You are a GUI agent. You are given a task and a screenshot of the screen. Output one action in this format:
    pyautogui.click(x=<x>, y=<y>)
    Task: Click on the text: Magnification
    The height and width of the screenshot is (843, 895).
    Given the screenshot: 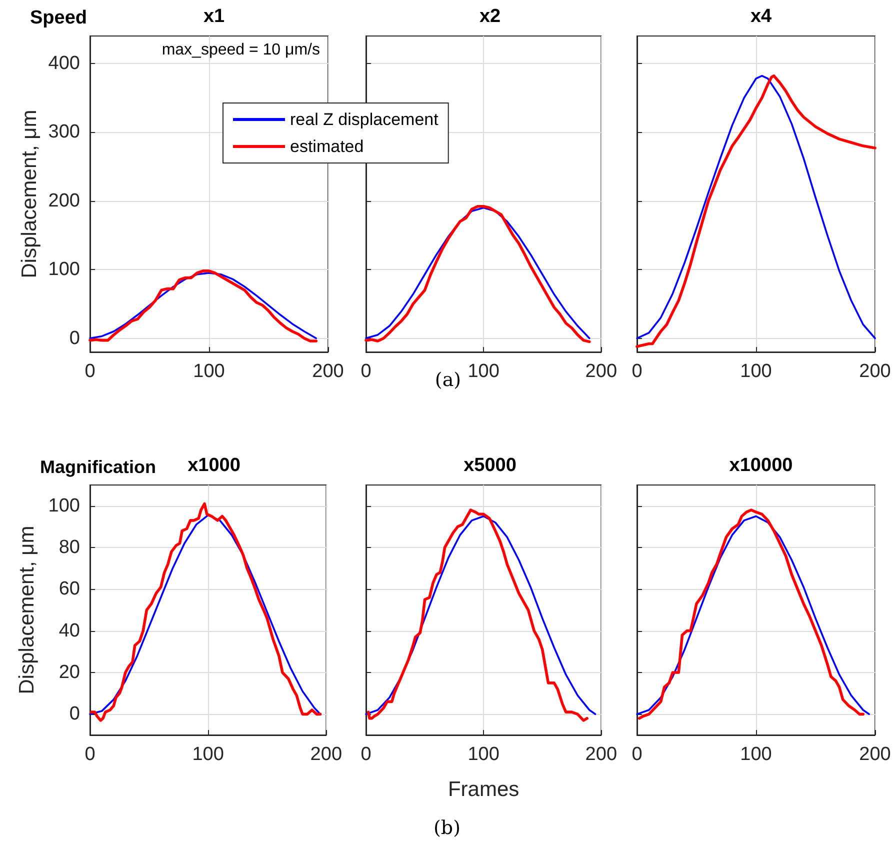 What is the action you would take?
    pyautogui.click(x=98, y=467)
    